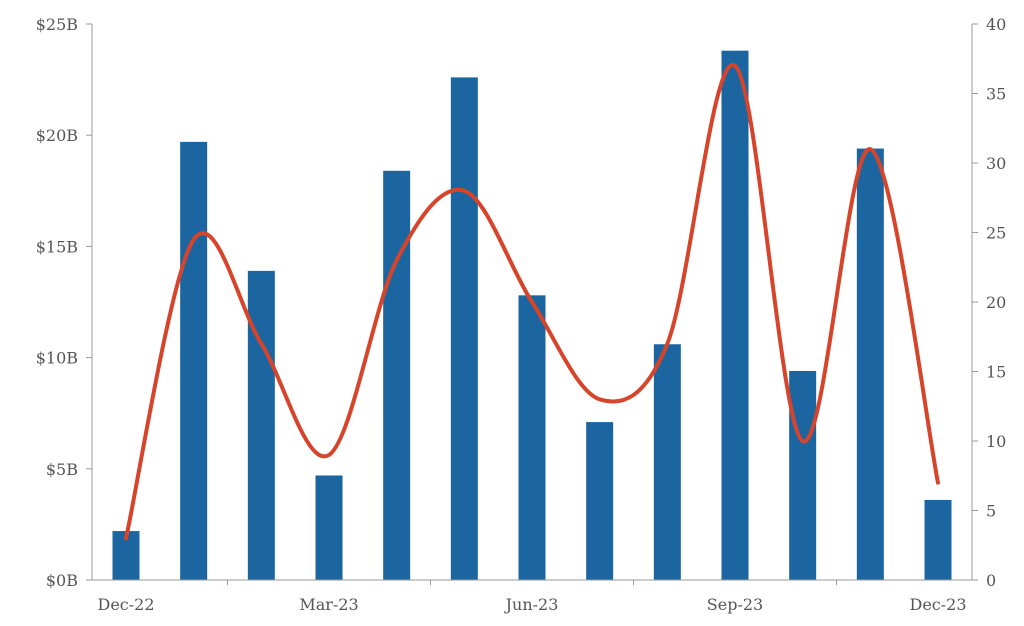 Image resolution: width=1024 pixels, height=626 pixels. I want to click on x-tick-label: Jun-23, so click(531, 604).